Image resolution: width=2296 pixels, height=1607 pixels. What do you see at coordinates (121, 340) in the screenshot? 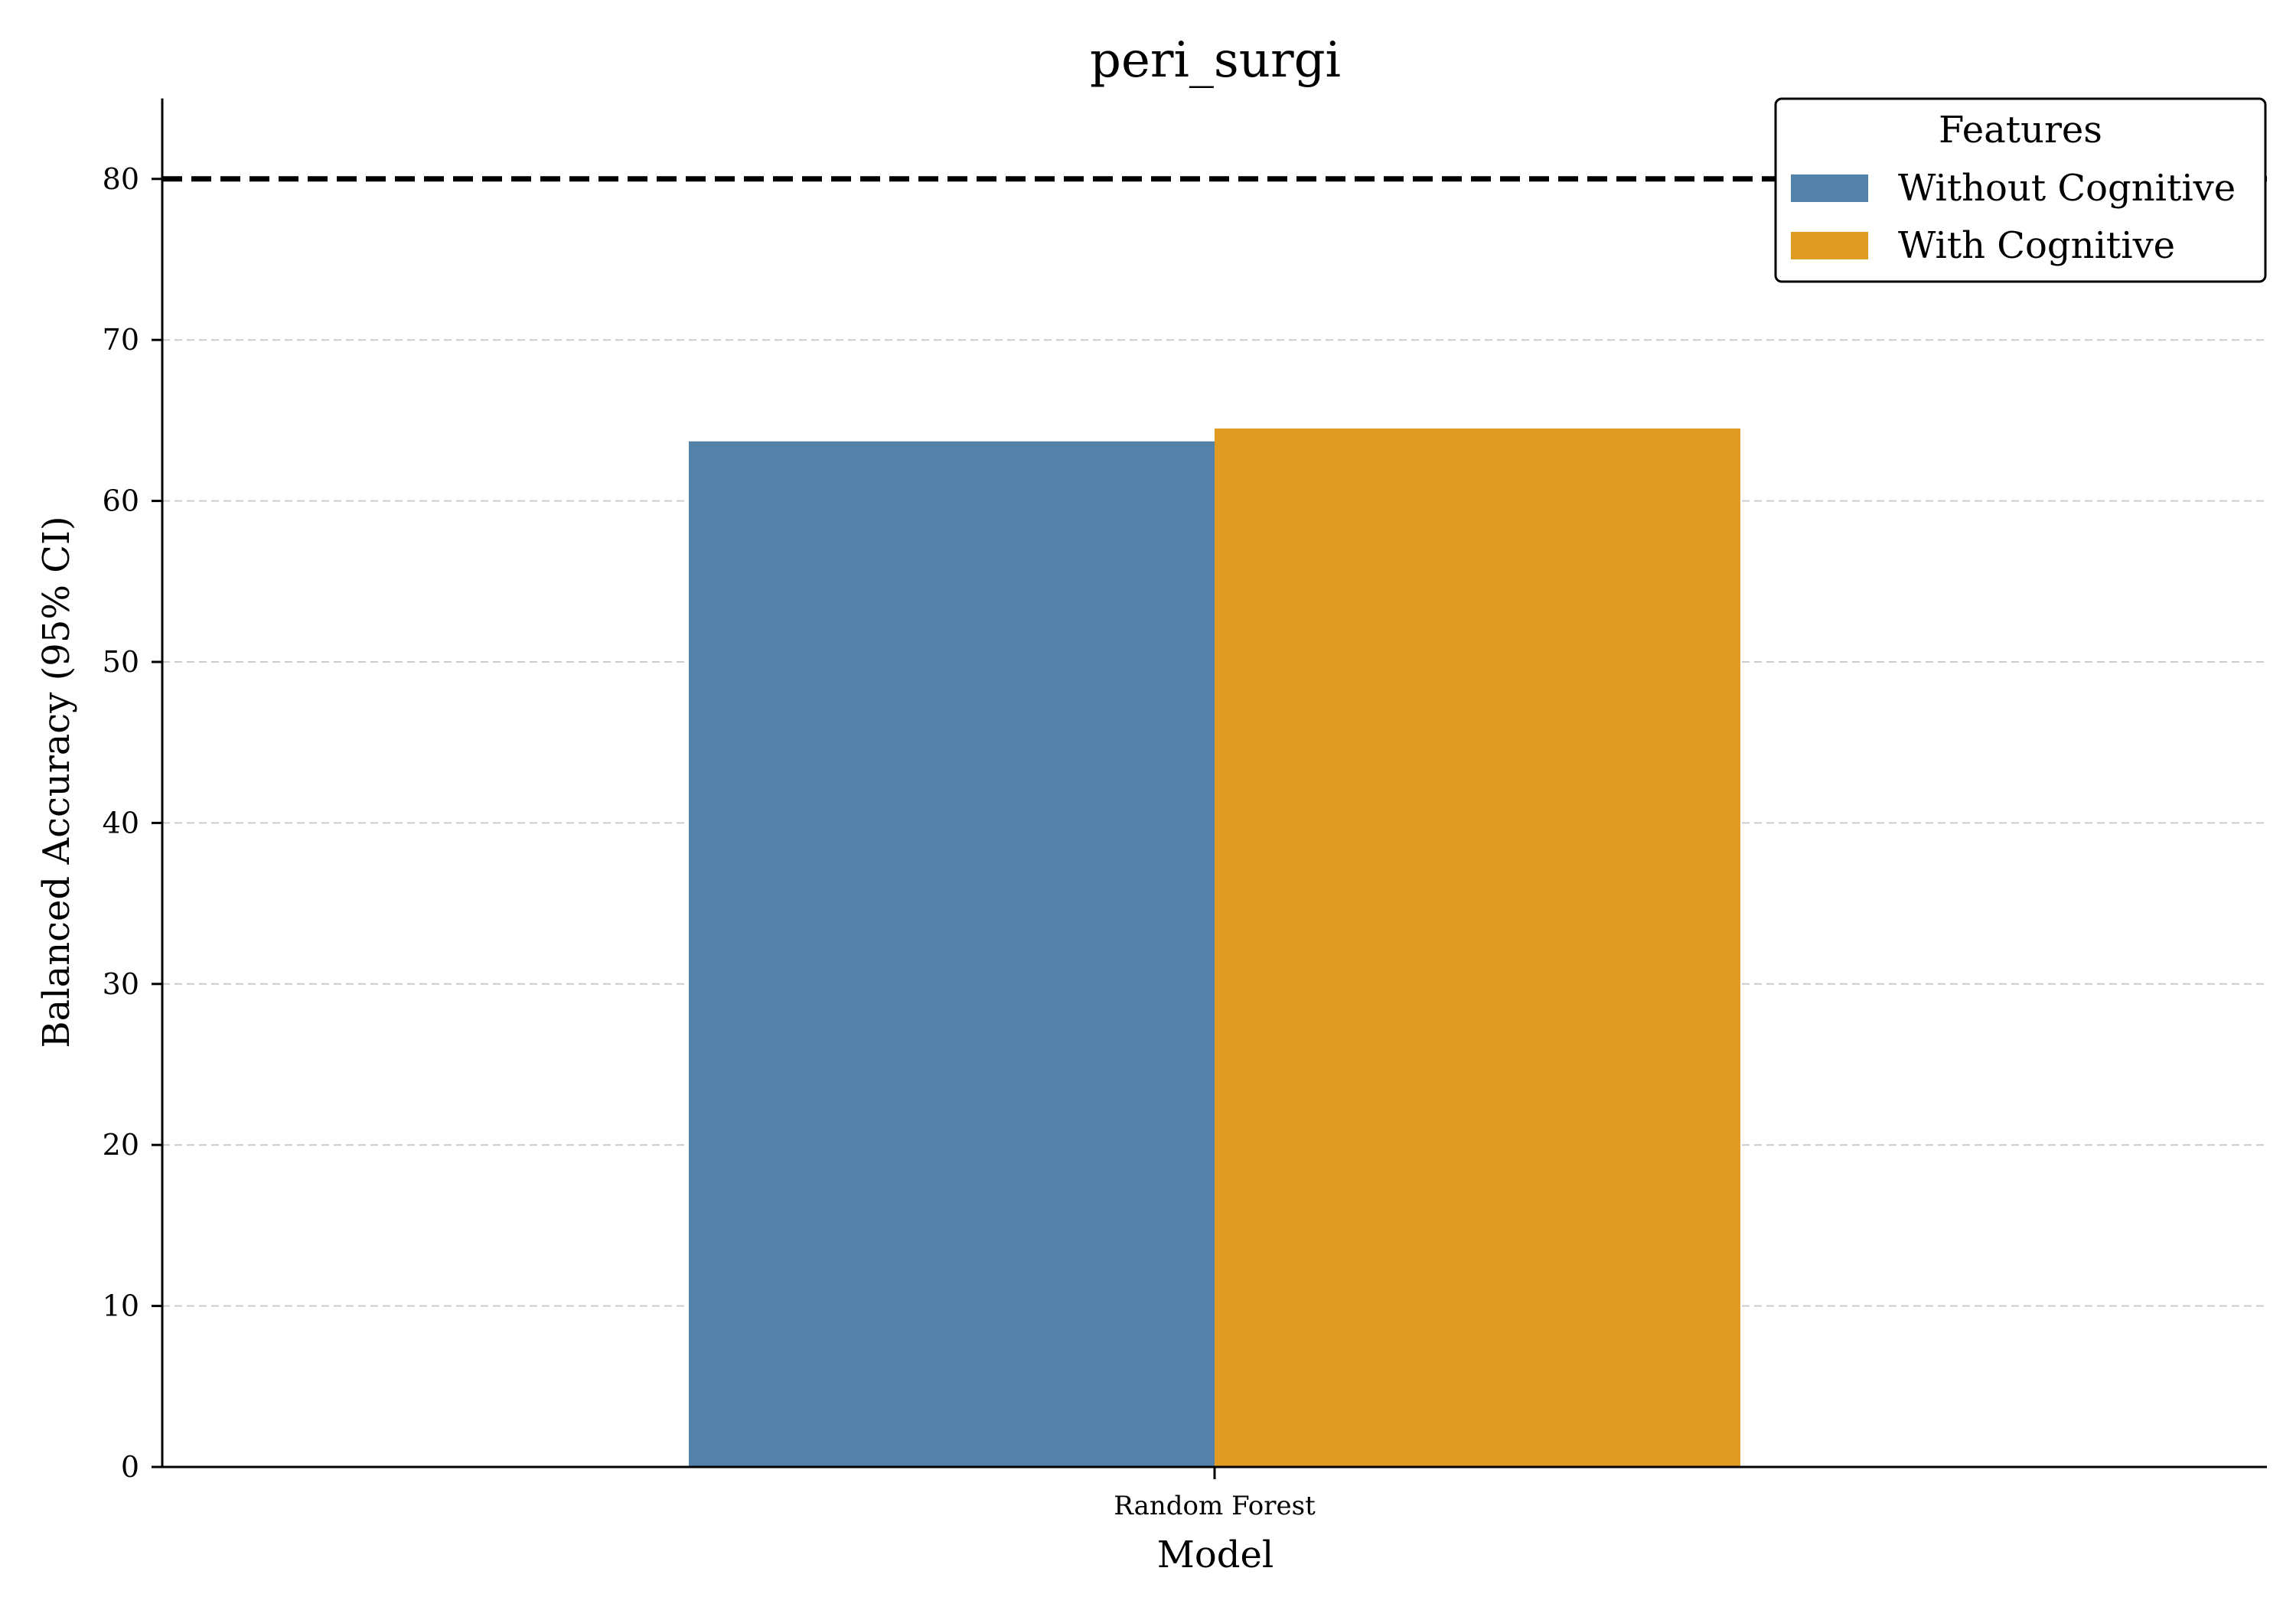
I see `y-tick-label: 70` at bounding box center [121, 340].